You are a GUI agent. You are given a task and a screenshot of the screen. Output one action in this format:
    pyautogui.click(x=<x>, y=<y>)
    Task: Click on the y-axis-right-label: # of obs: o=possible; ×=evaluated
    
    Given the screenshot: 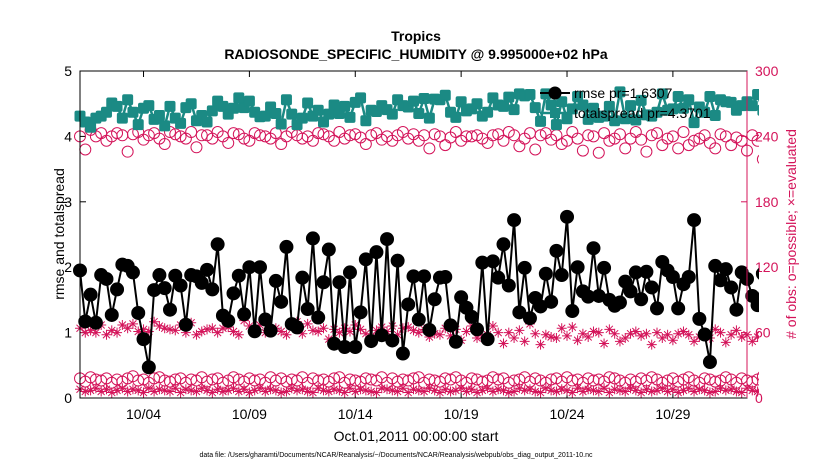 What is the action you would take?
    pyautogui.click(x=791, y=234)
    